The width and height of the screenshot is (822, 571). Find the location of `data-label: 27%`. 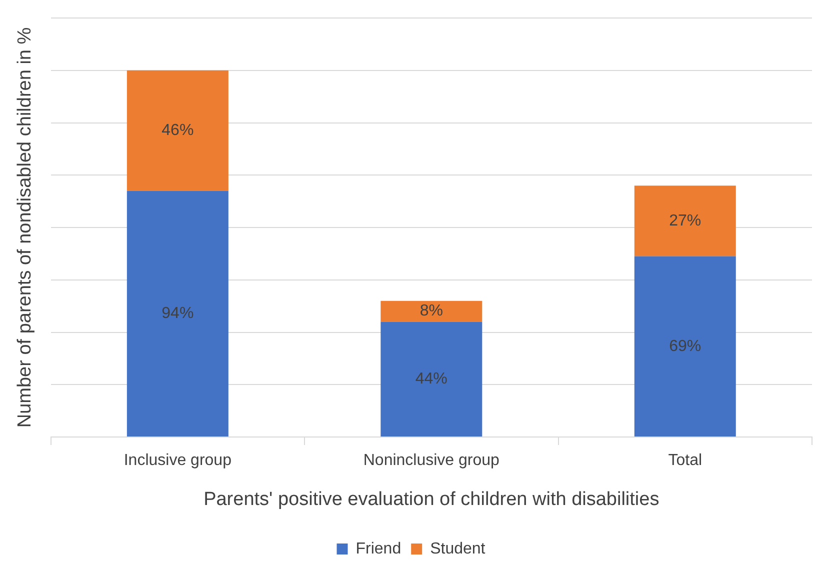

data-label: 27% is located at coordinates (685, 221).